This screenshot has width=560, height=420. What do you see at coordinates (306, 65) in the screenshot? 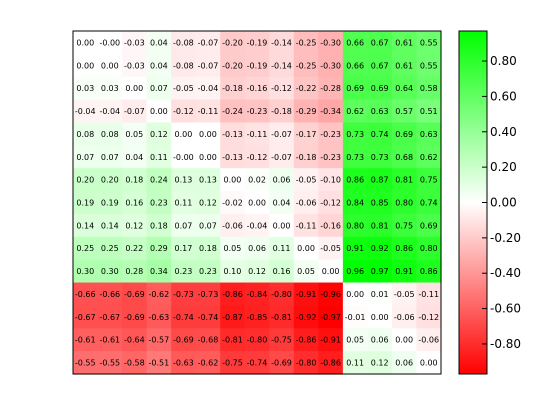
I see `cell-value-label: -0.25` at bounding box center [306, 65].